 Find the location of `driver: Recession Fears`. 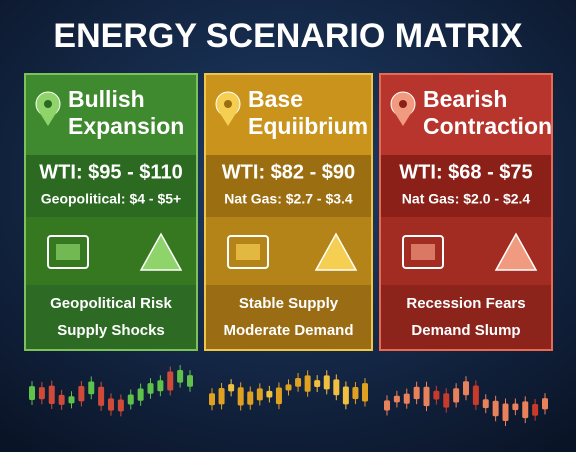

driver: Recession Fears is located at coordinates (465, 303).